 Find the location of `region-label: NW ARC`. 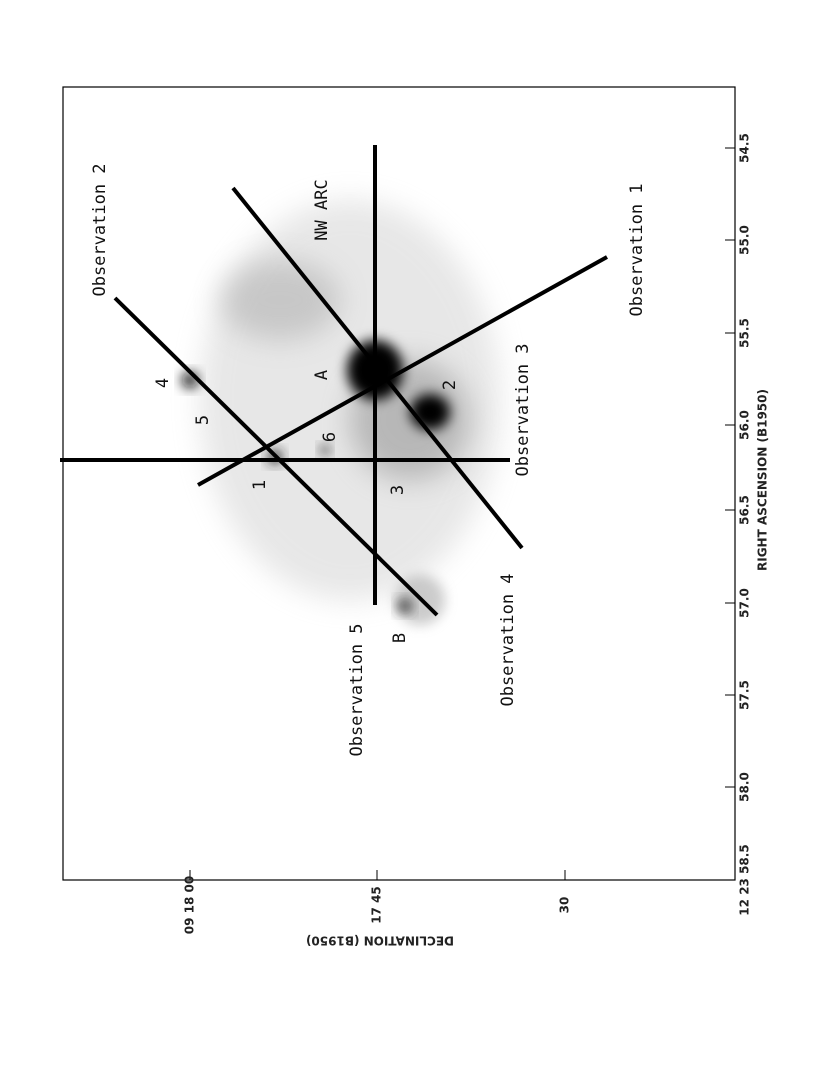

region-label: NW ARC is located at coordinates (322, 209).